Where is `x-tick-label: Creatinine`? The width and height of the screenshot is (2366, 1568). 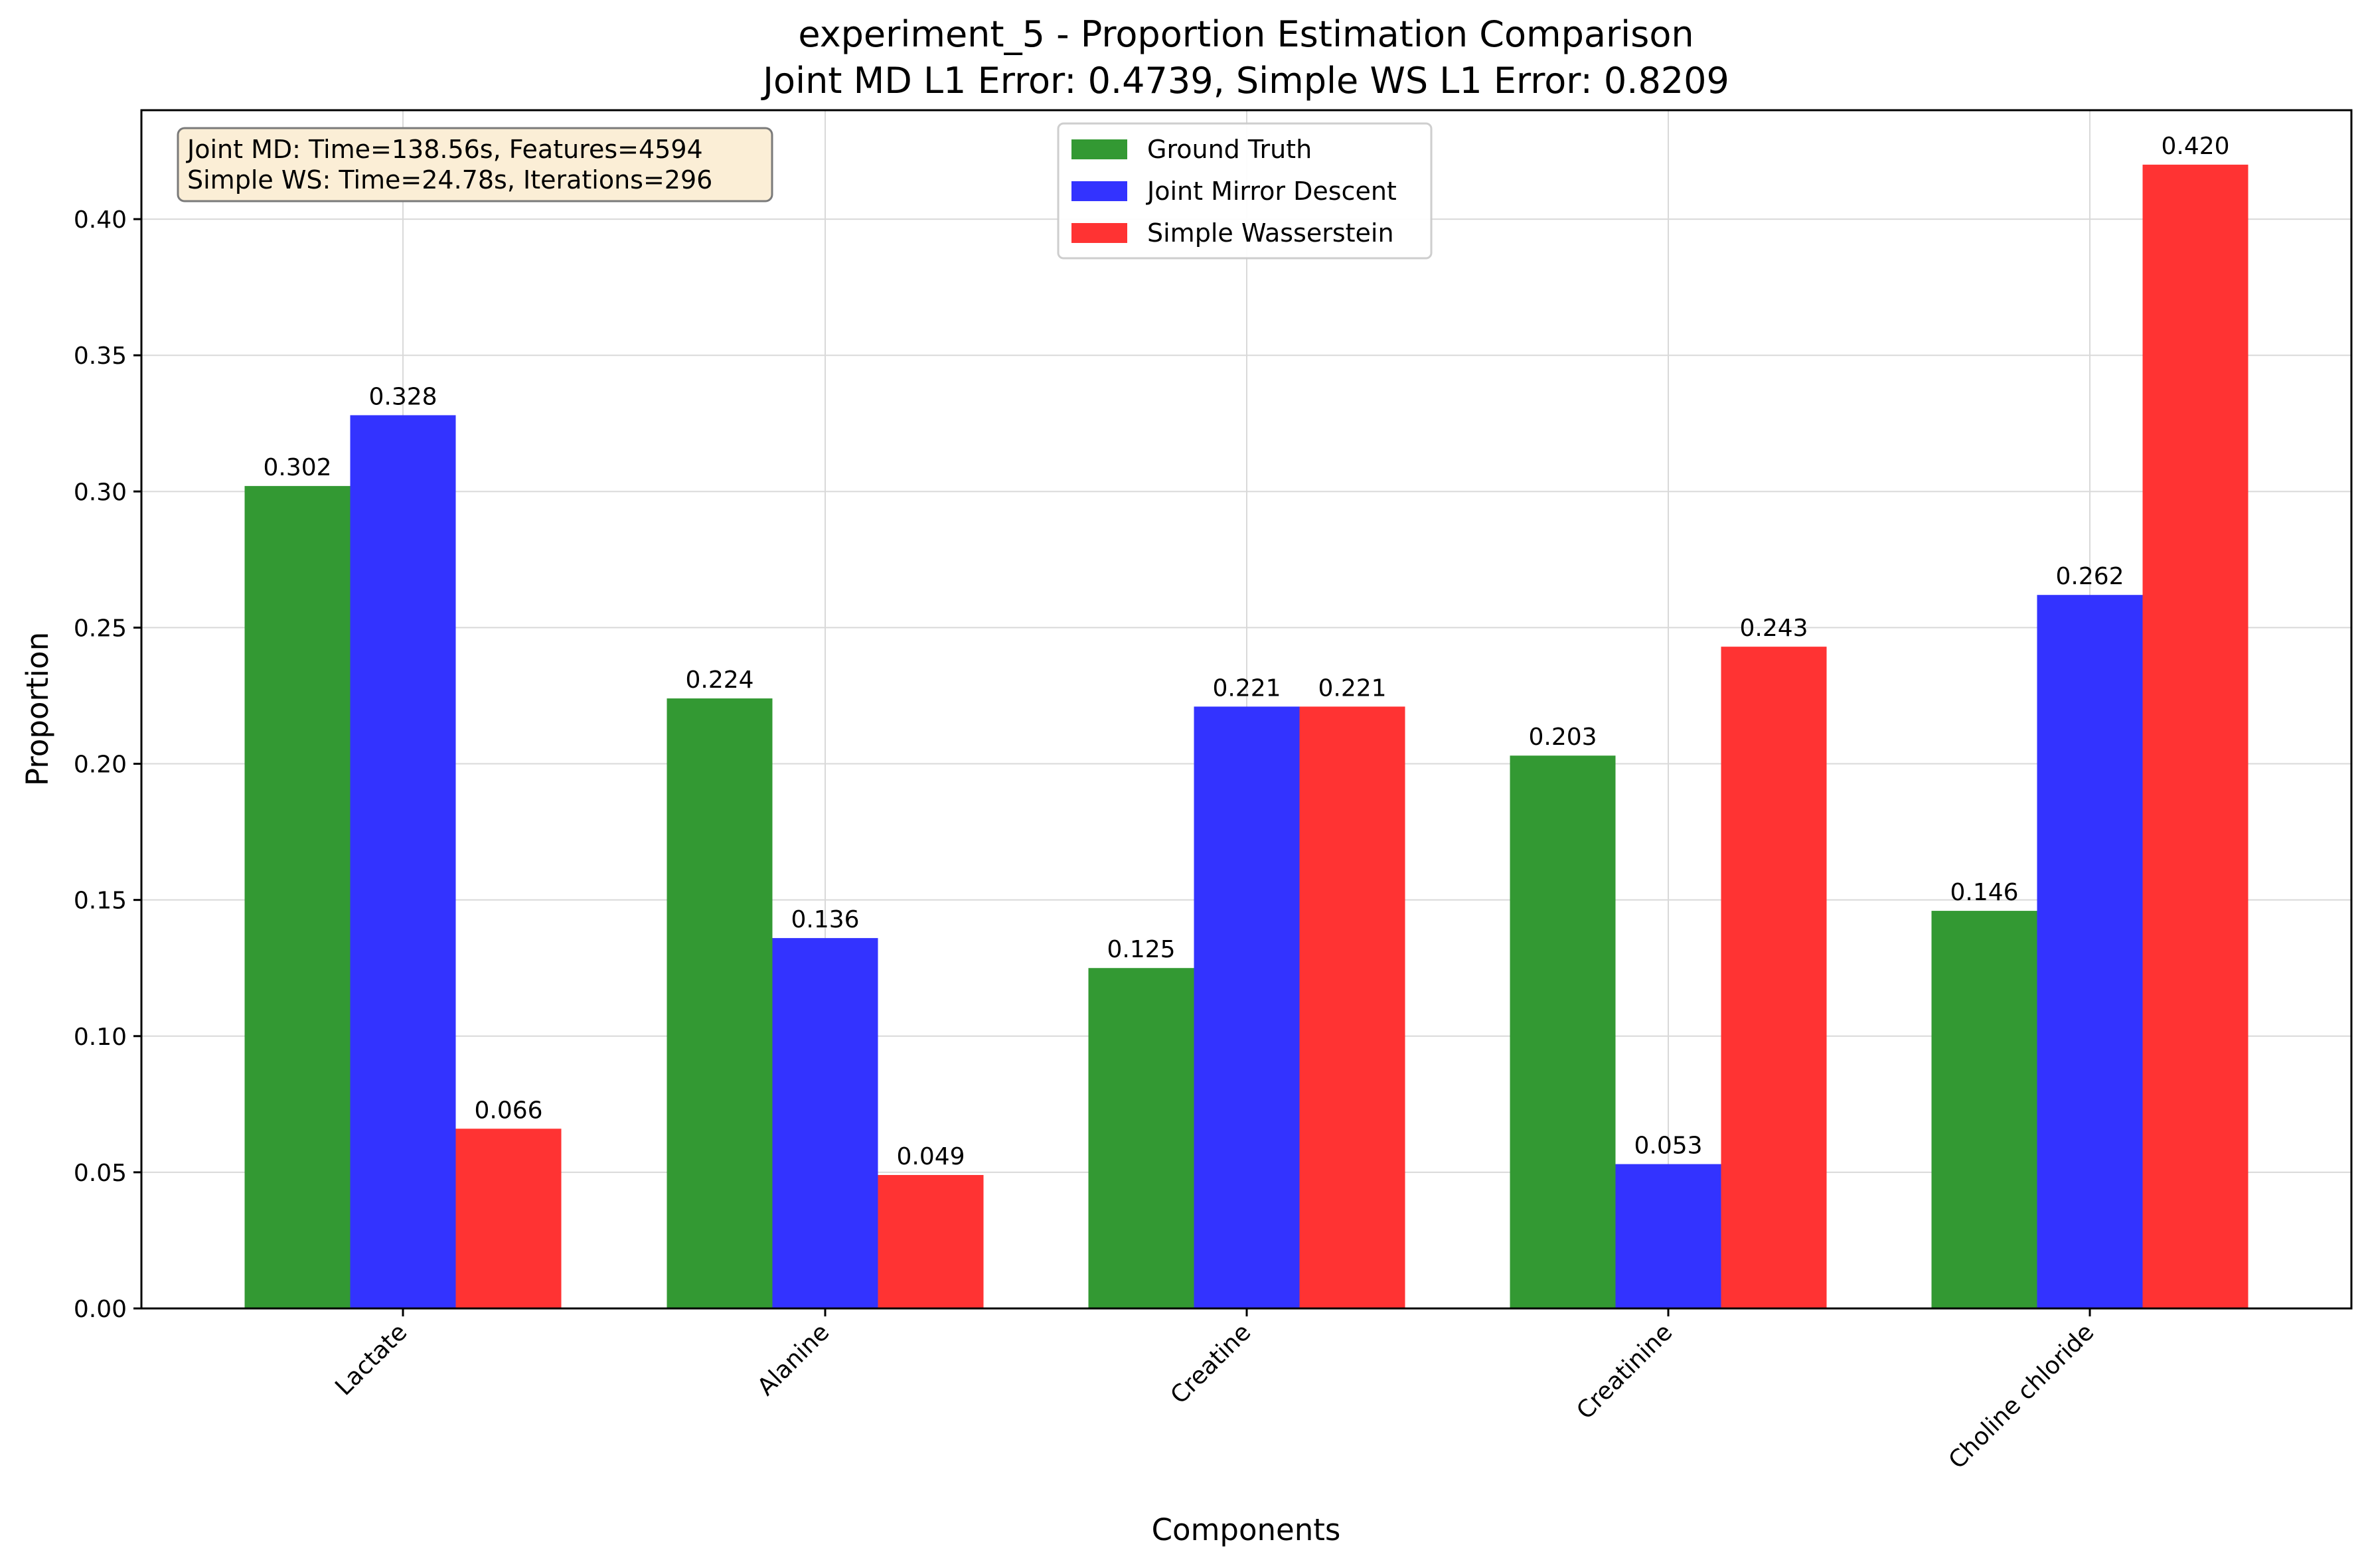 x-tick-label: Creatinine is located at coordinates (1625, 1372).